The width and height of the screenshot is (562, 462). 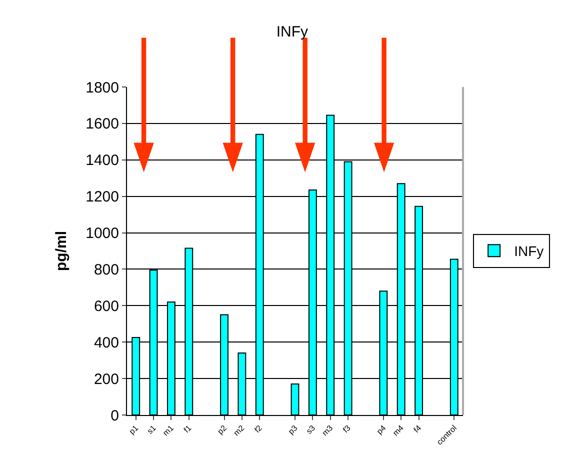 I want to click on y-tick-label: 600, so click(x=106, y=306).